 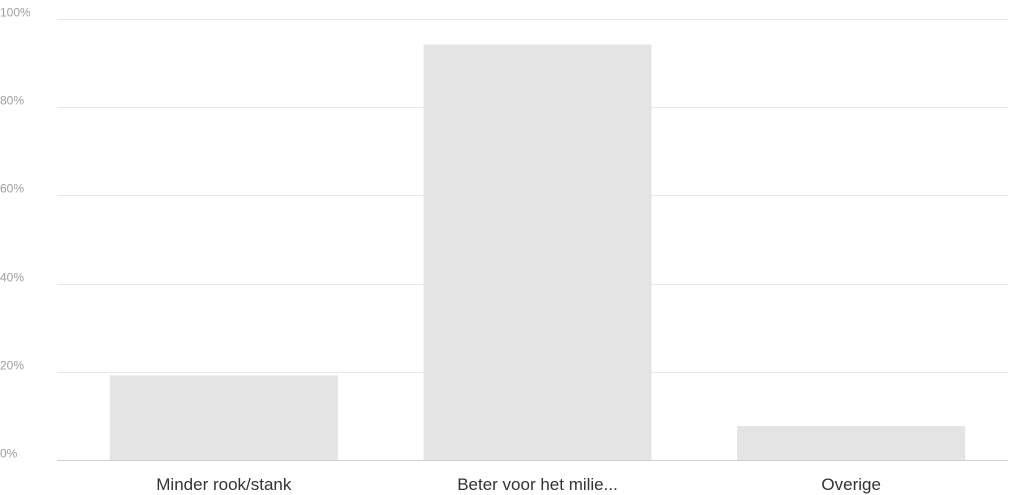 What do you see at coordinates (12, 189) in the screenshot?
I see `y-tick-label: 60%` at bounding box center [12, 189].